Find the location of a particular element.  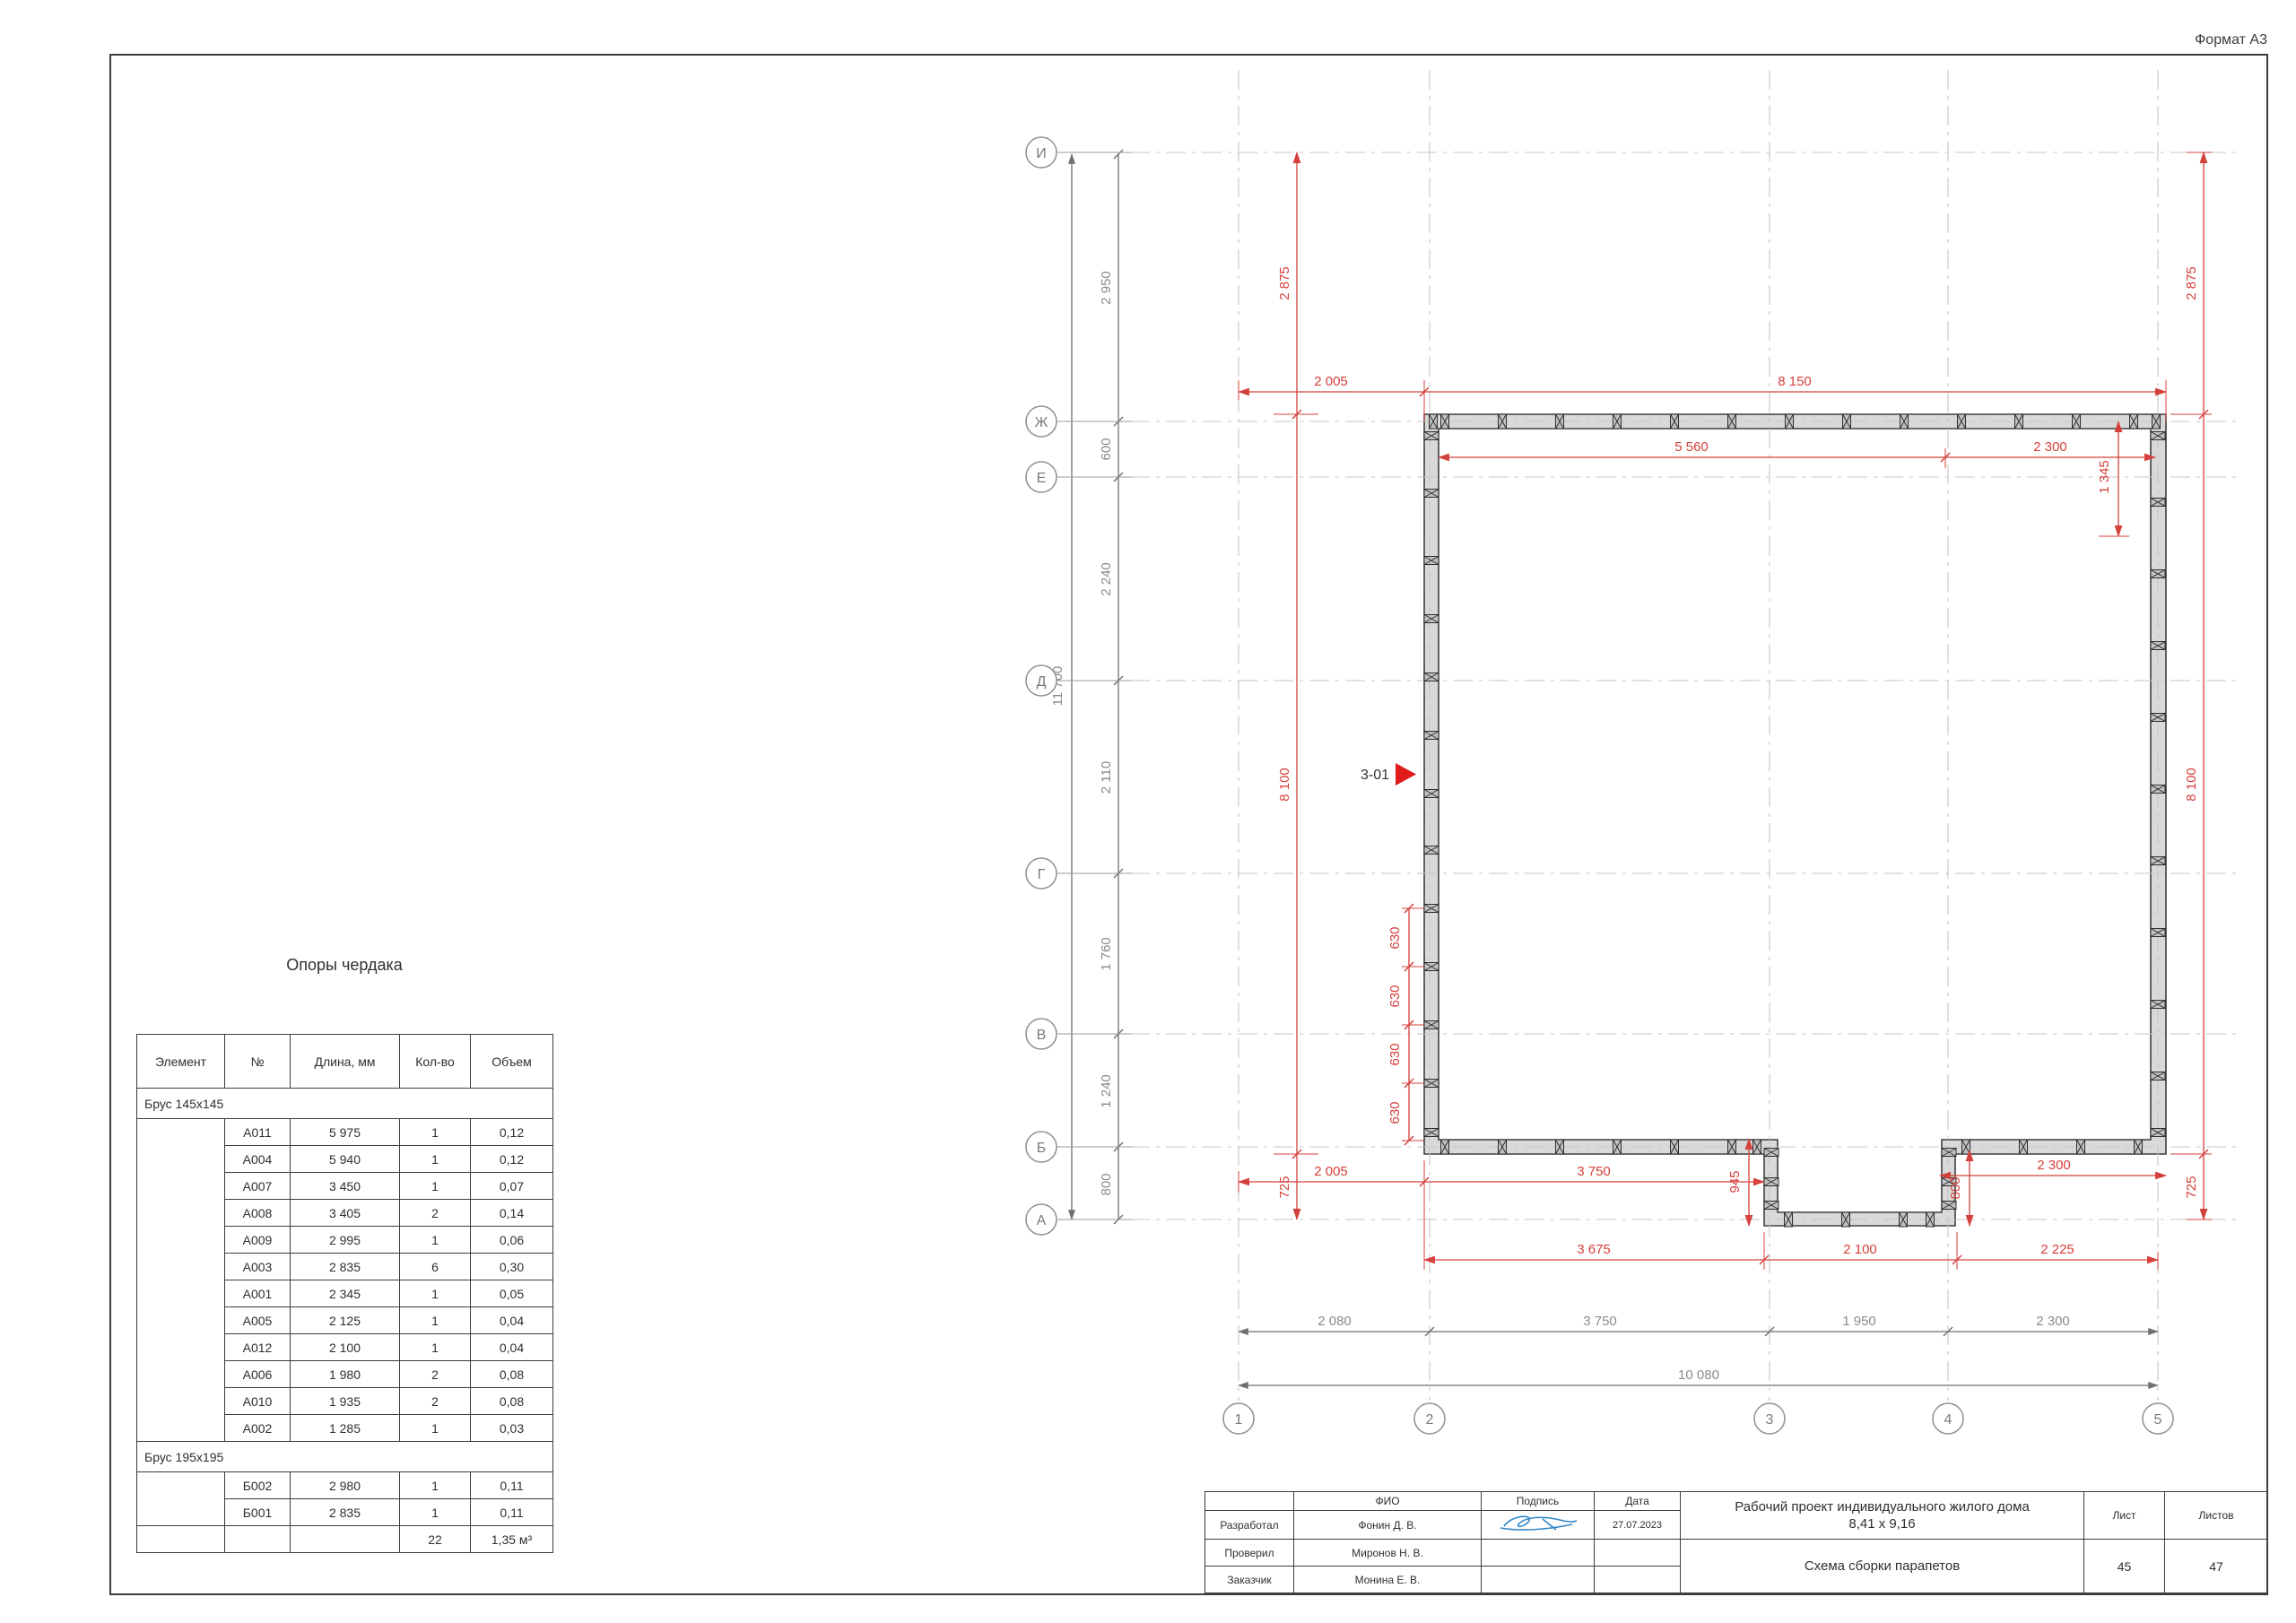

col-axis-bubbles: 1 2 3 4 5 is located at coordinates (1698, 1418).